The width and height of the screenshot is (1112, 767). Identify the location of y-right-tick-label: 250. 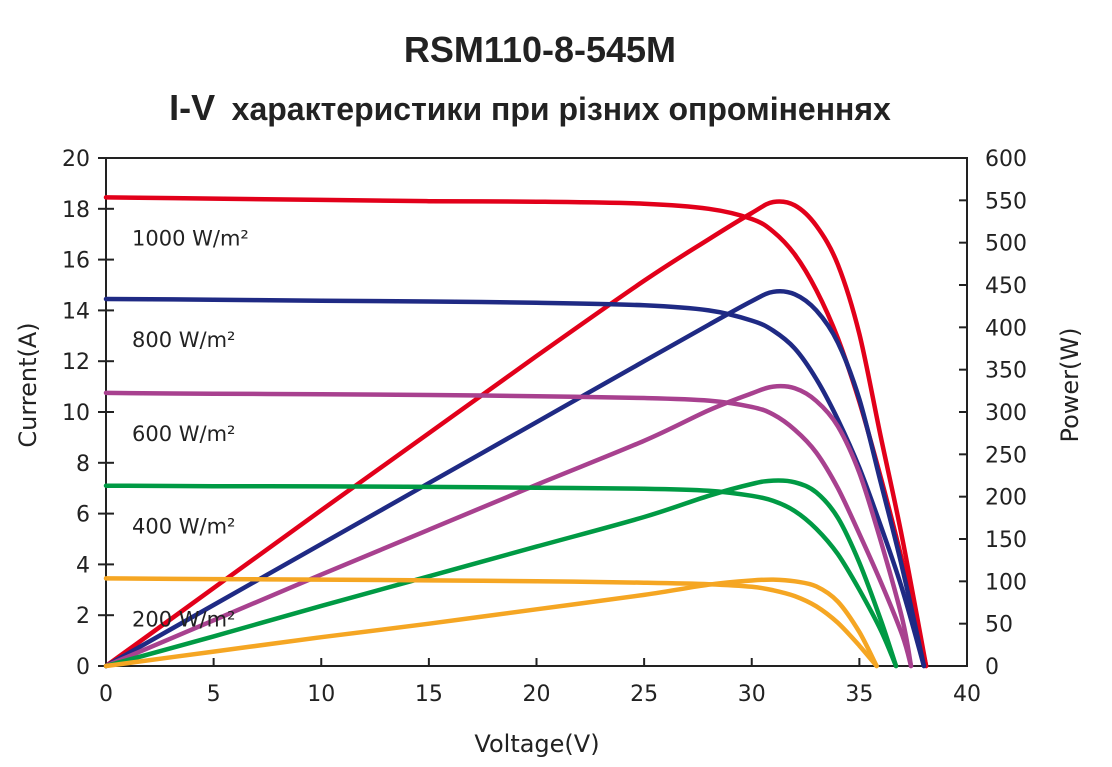
(1006, 455).